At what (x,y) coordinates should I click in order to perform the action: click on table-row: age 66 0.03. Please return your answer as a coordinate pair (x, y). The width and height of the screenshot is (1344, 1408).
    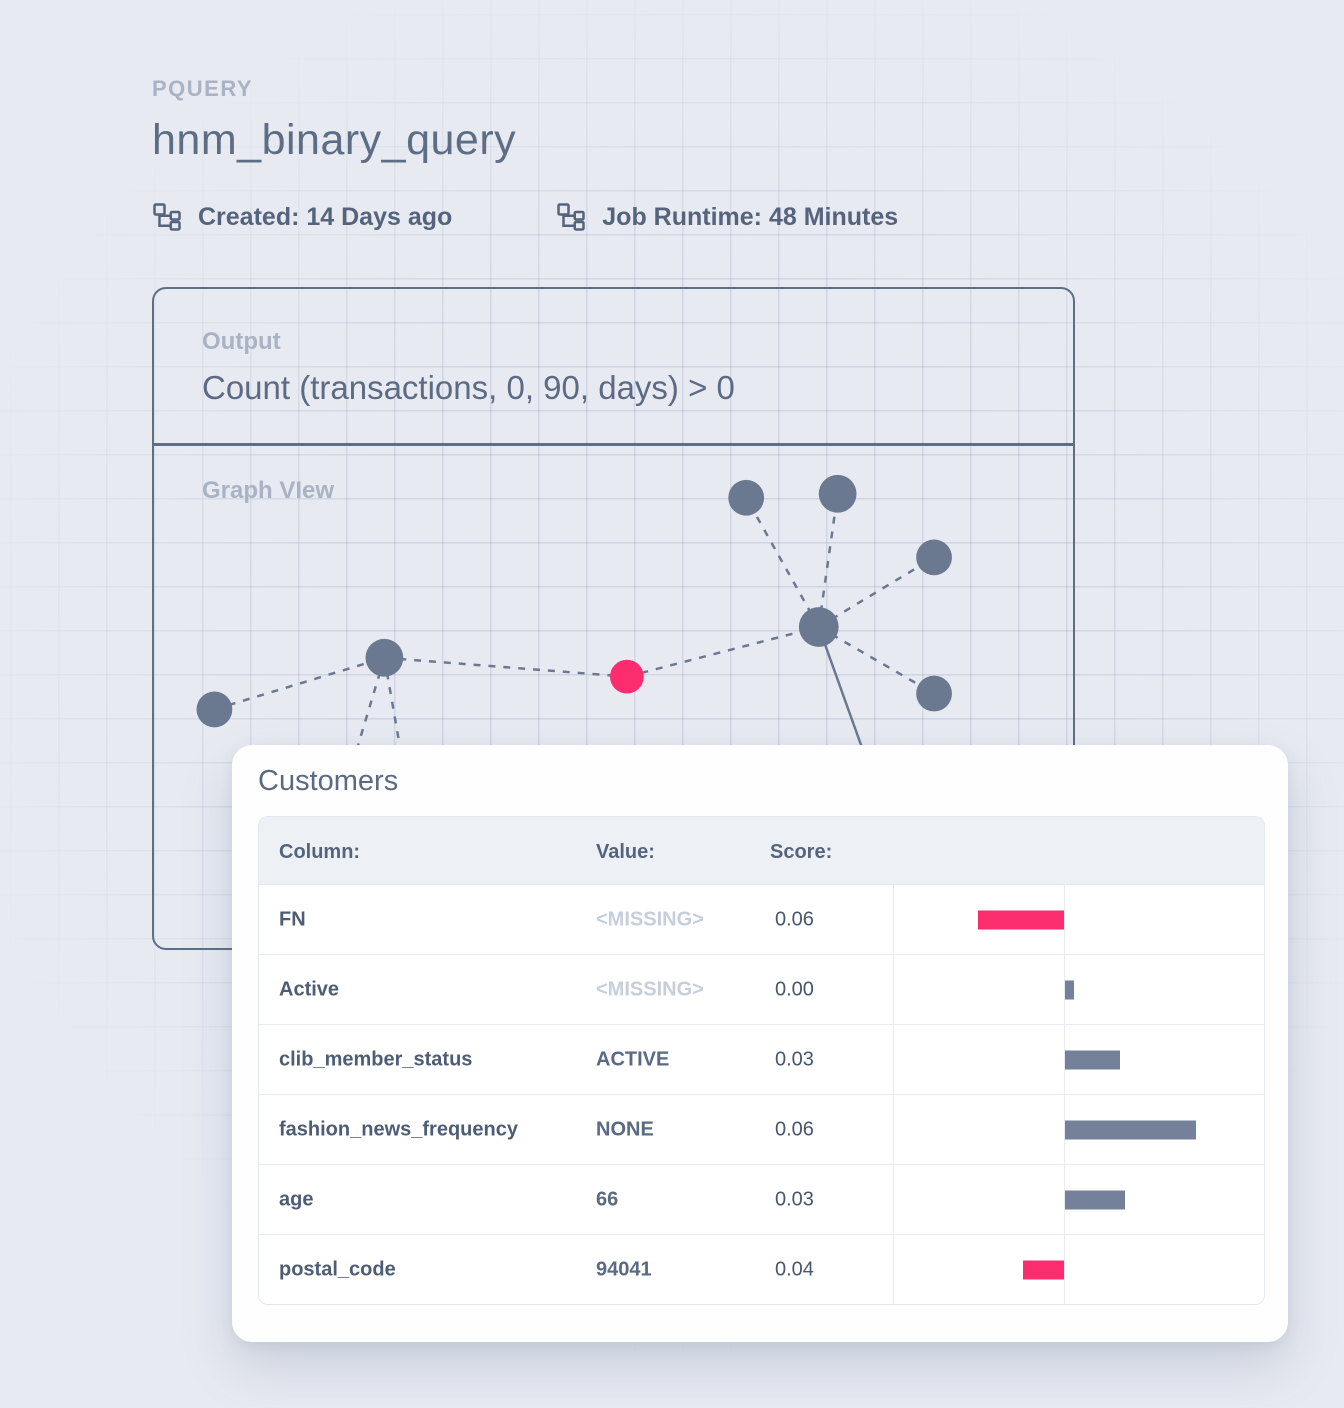
    Looking at the image, I should click on (761, 1200).